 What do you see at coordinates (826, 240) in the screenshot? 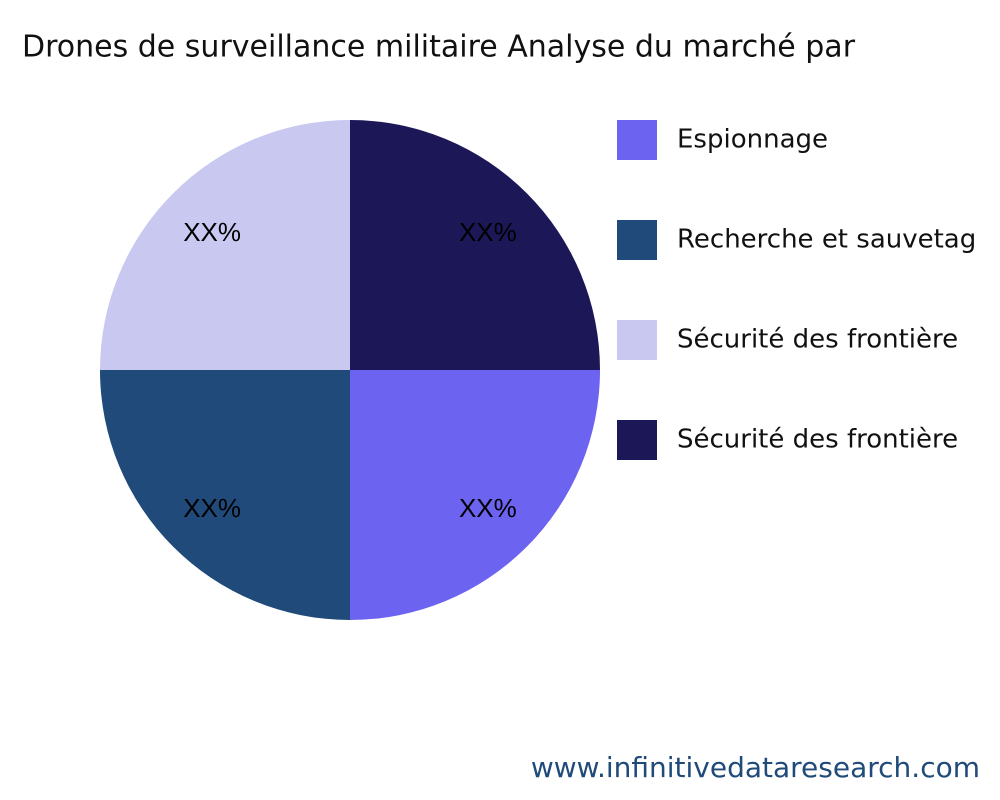
I see `legend-label: Recherche et sauvetag` at bounding box center [826, 240].